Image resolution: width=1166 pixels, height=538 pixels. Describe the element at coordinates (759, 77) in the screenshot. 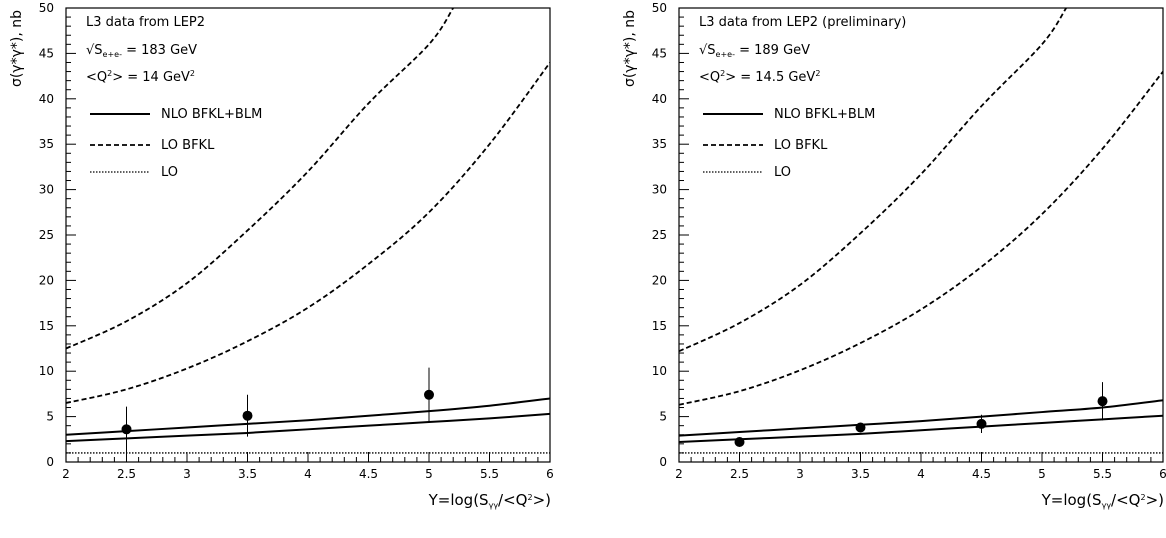

I see `annotation-q2: <Q2> = 14.5 GeV2` at that location.